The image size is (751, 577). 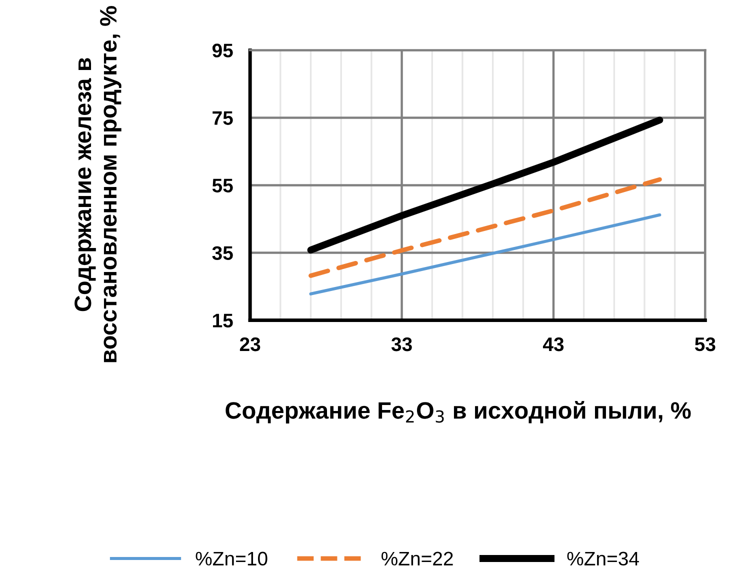 I want to click on y-axis-title: Содержание железа в восстановленном продукте, %, so click(x=98, y=184).